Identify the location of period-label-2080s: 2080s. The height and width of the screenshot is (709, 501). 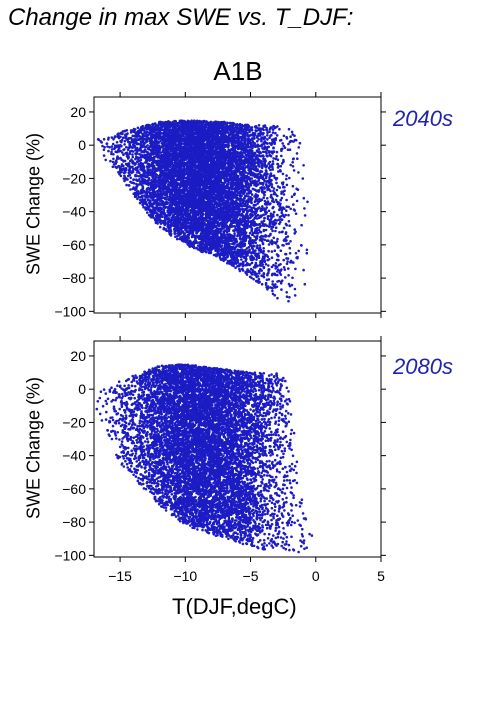
(423, 366).